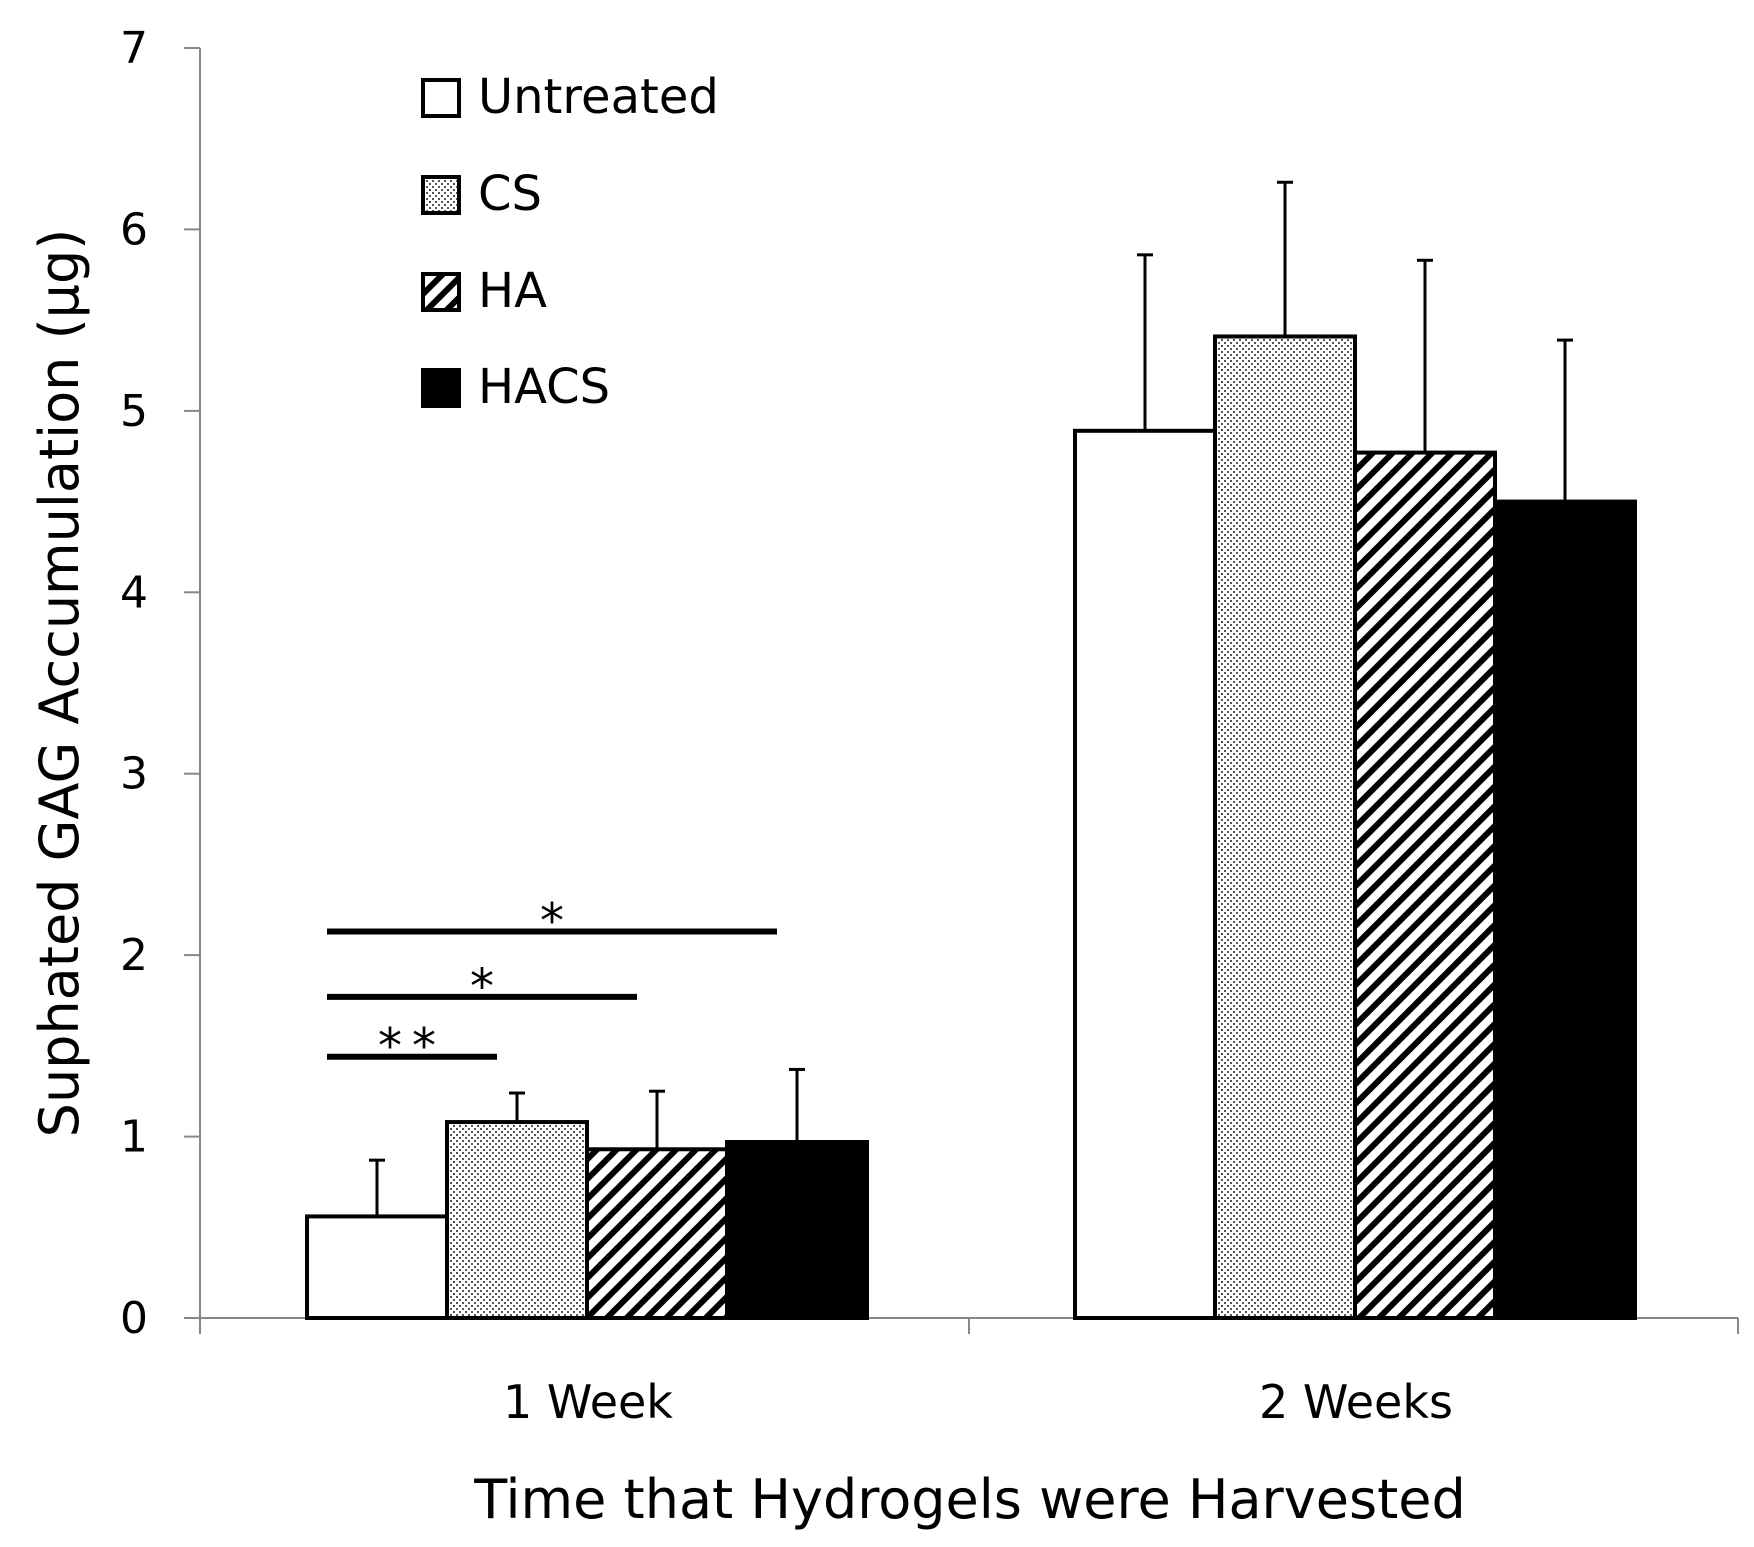  Describe the element at coordinates (134, 1318) in the screenshot. I see `y-tick-label: 0` at that location.